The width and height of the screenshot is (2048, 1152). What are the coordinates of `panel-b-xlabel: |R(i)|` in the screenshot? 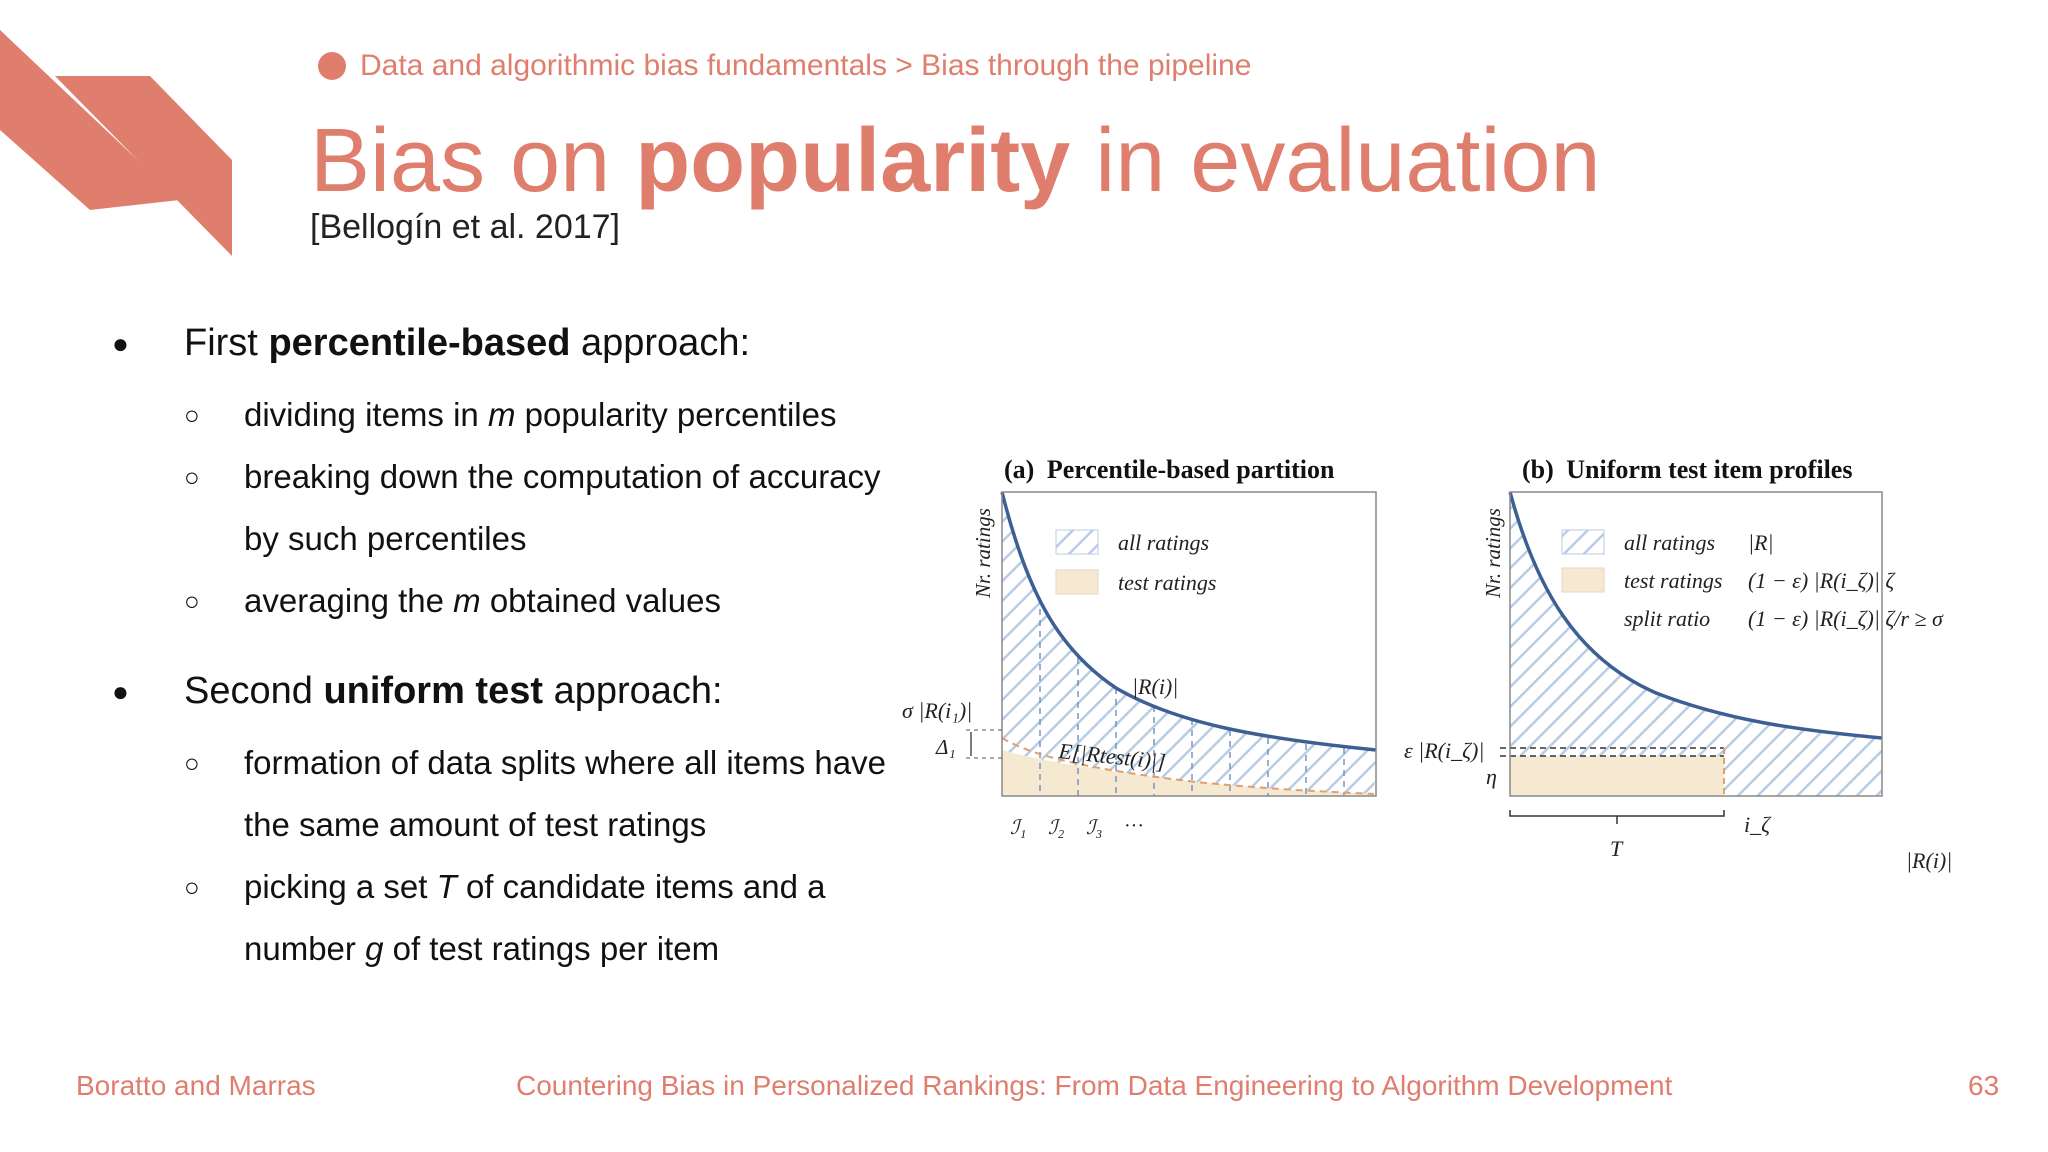 It's located at (1929, 860).